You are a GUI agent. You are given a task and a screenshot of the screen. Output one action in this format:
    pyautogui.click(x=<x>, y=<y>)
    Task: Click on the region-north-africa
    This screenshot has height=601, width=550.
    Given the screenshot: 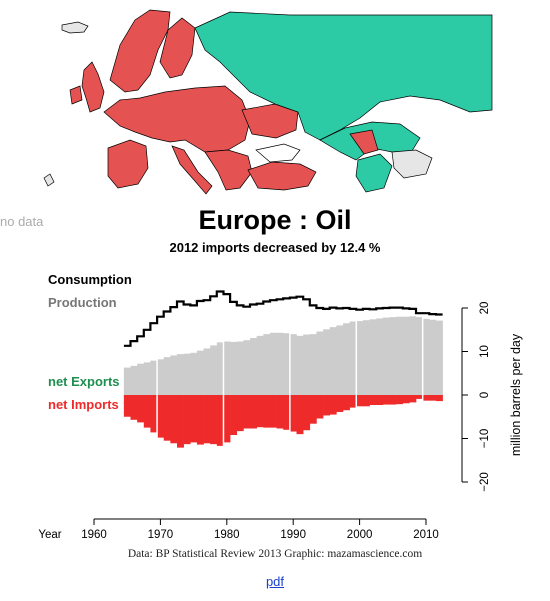 What is the action you would take?
    pyautogui.click(x=49, y=180)
    